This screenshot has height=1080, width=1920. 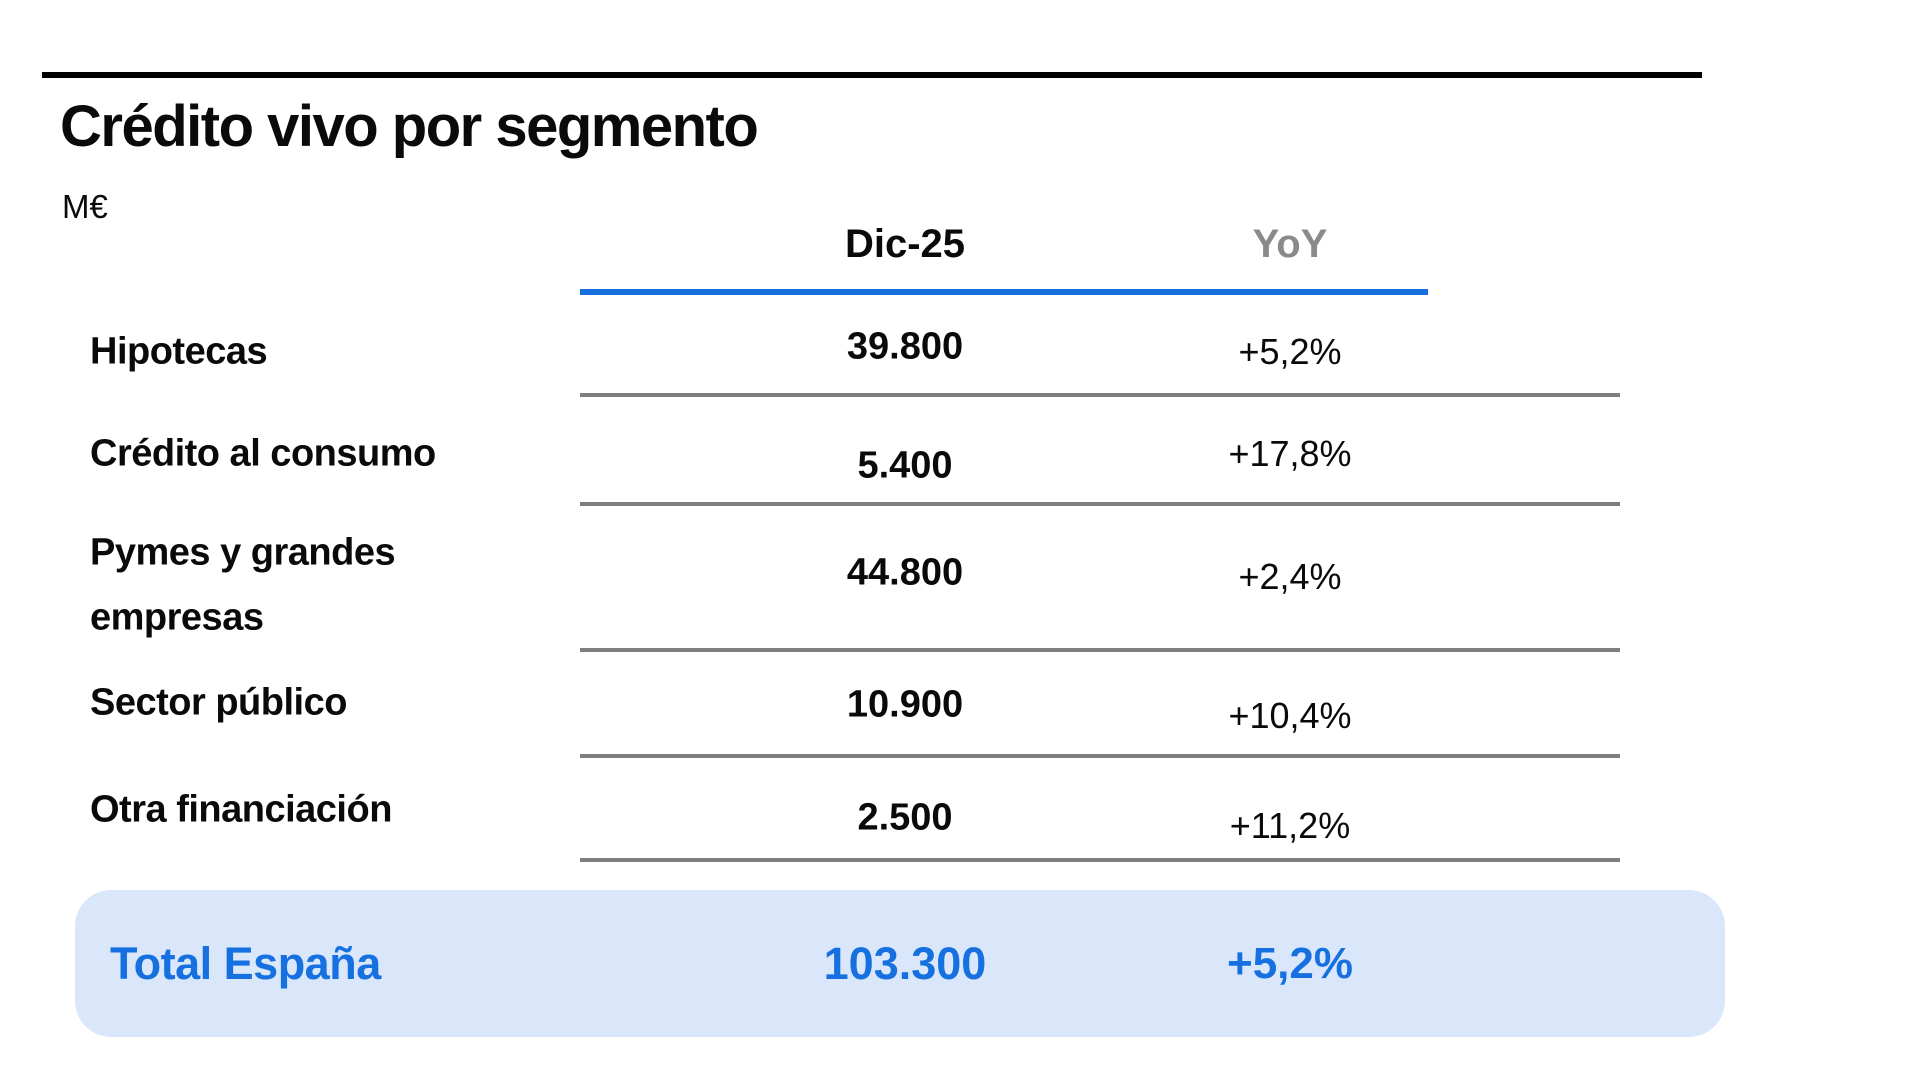 I want to click on dic25-value: 39.800, so click(x=905, y=346).